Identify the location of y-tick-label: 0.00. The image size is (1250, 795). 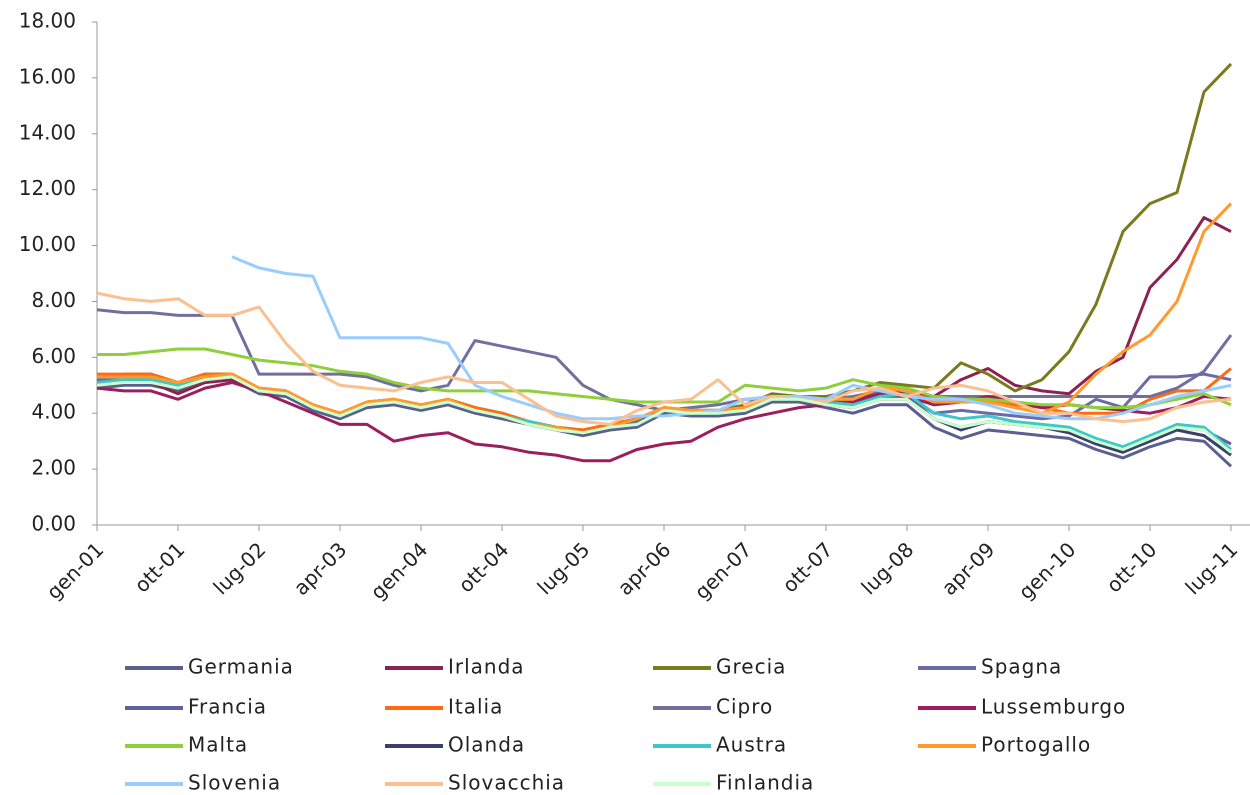
(53, 524).